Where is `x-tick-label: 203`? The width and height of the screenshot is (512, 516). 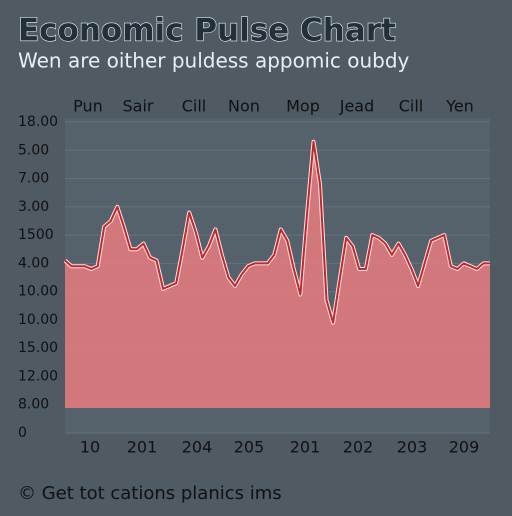
x-tick-label: 203 is located at coordinates (412, 447).